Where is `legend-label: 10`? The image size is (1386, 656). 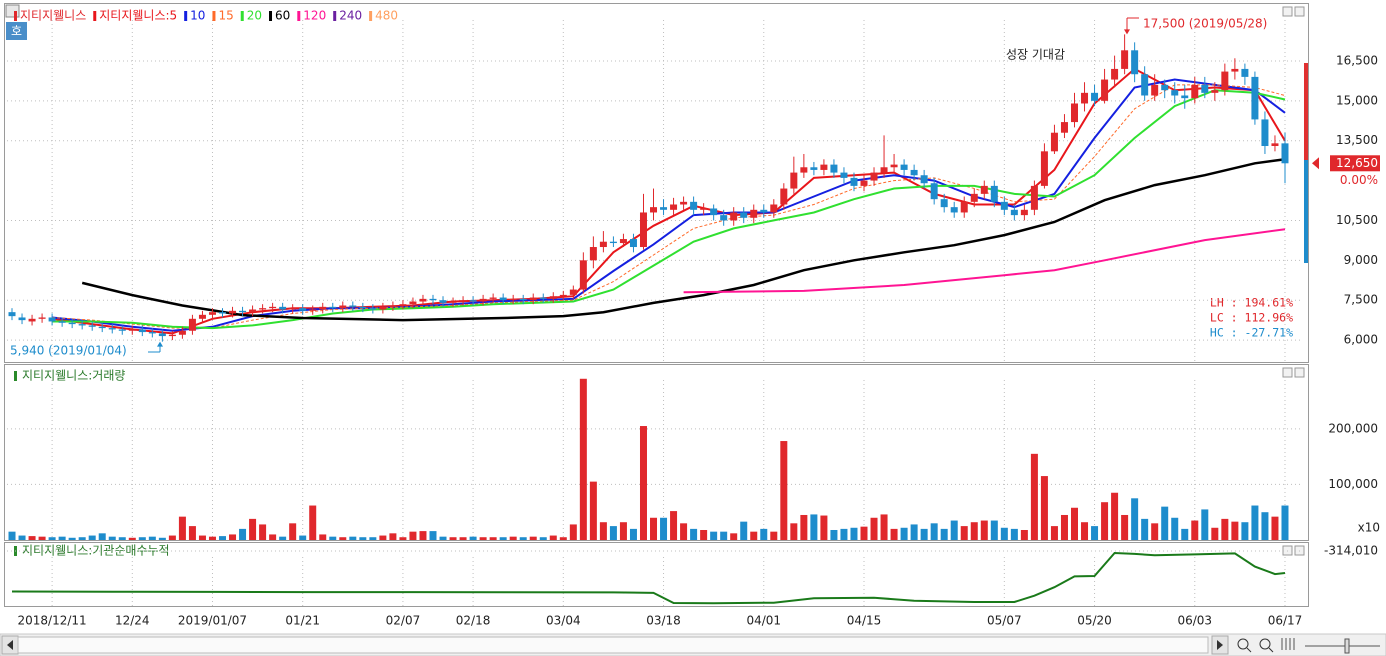 legend-label: 10 is located at coordinates (197, 16).